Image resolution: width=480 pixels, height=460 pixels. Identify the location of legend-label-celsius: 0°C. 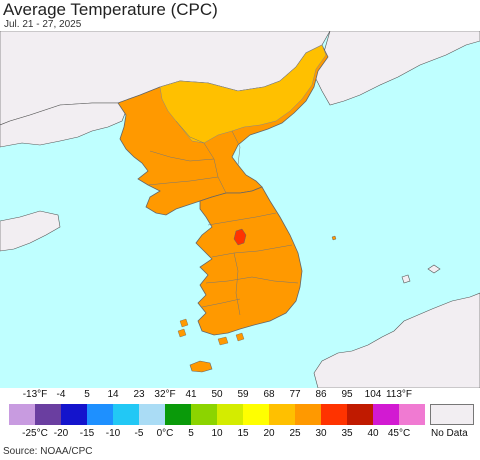
(165, 433).